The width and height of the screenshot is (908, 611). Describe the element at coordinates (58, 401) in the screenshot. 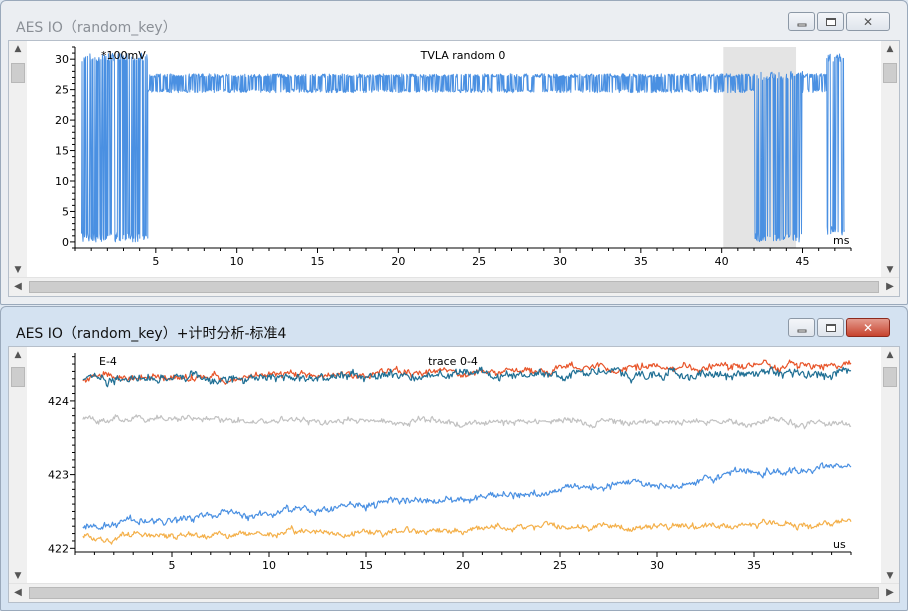

I see `y-tick-label: 424` at that location.